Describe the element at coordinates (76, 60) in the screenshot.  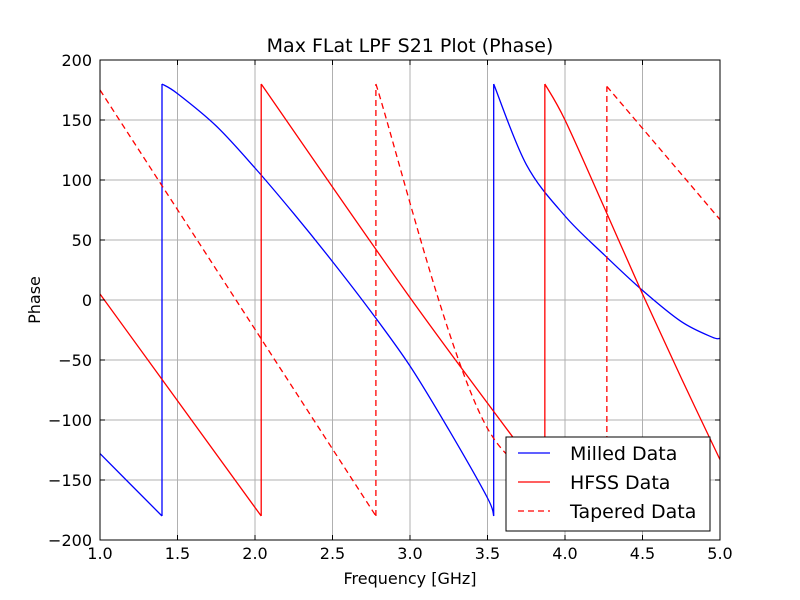
I see `y-tick-label: 200` at that location.